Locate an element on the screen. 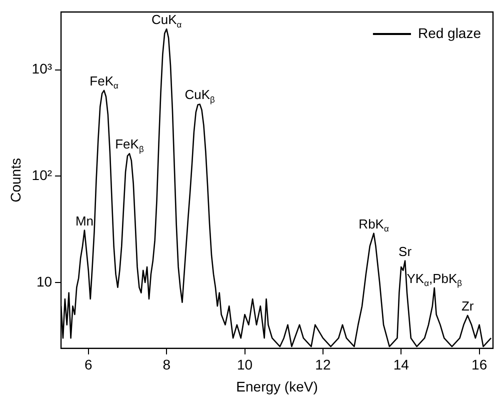  y-tick-label: 10³ is located at coordinates (42, 68).